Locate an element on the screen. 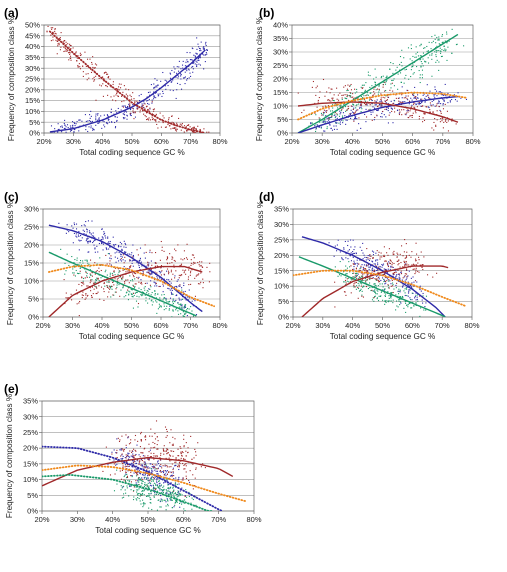 The width and height of the screenshot is (507, 572). x-tick-label: 50% is located at coordinates (147, 519).